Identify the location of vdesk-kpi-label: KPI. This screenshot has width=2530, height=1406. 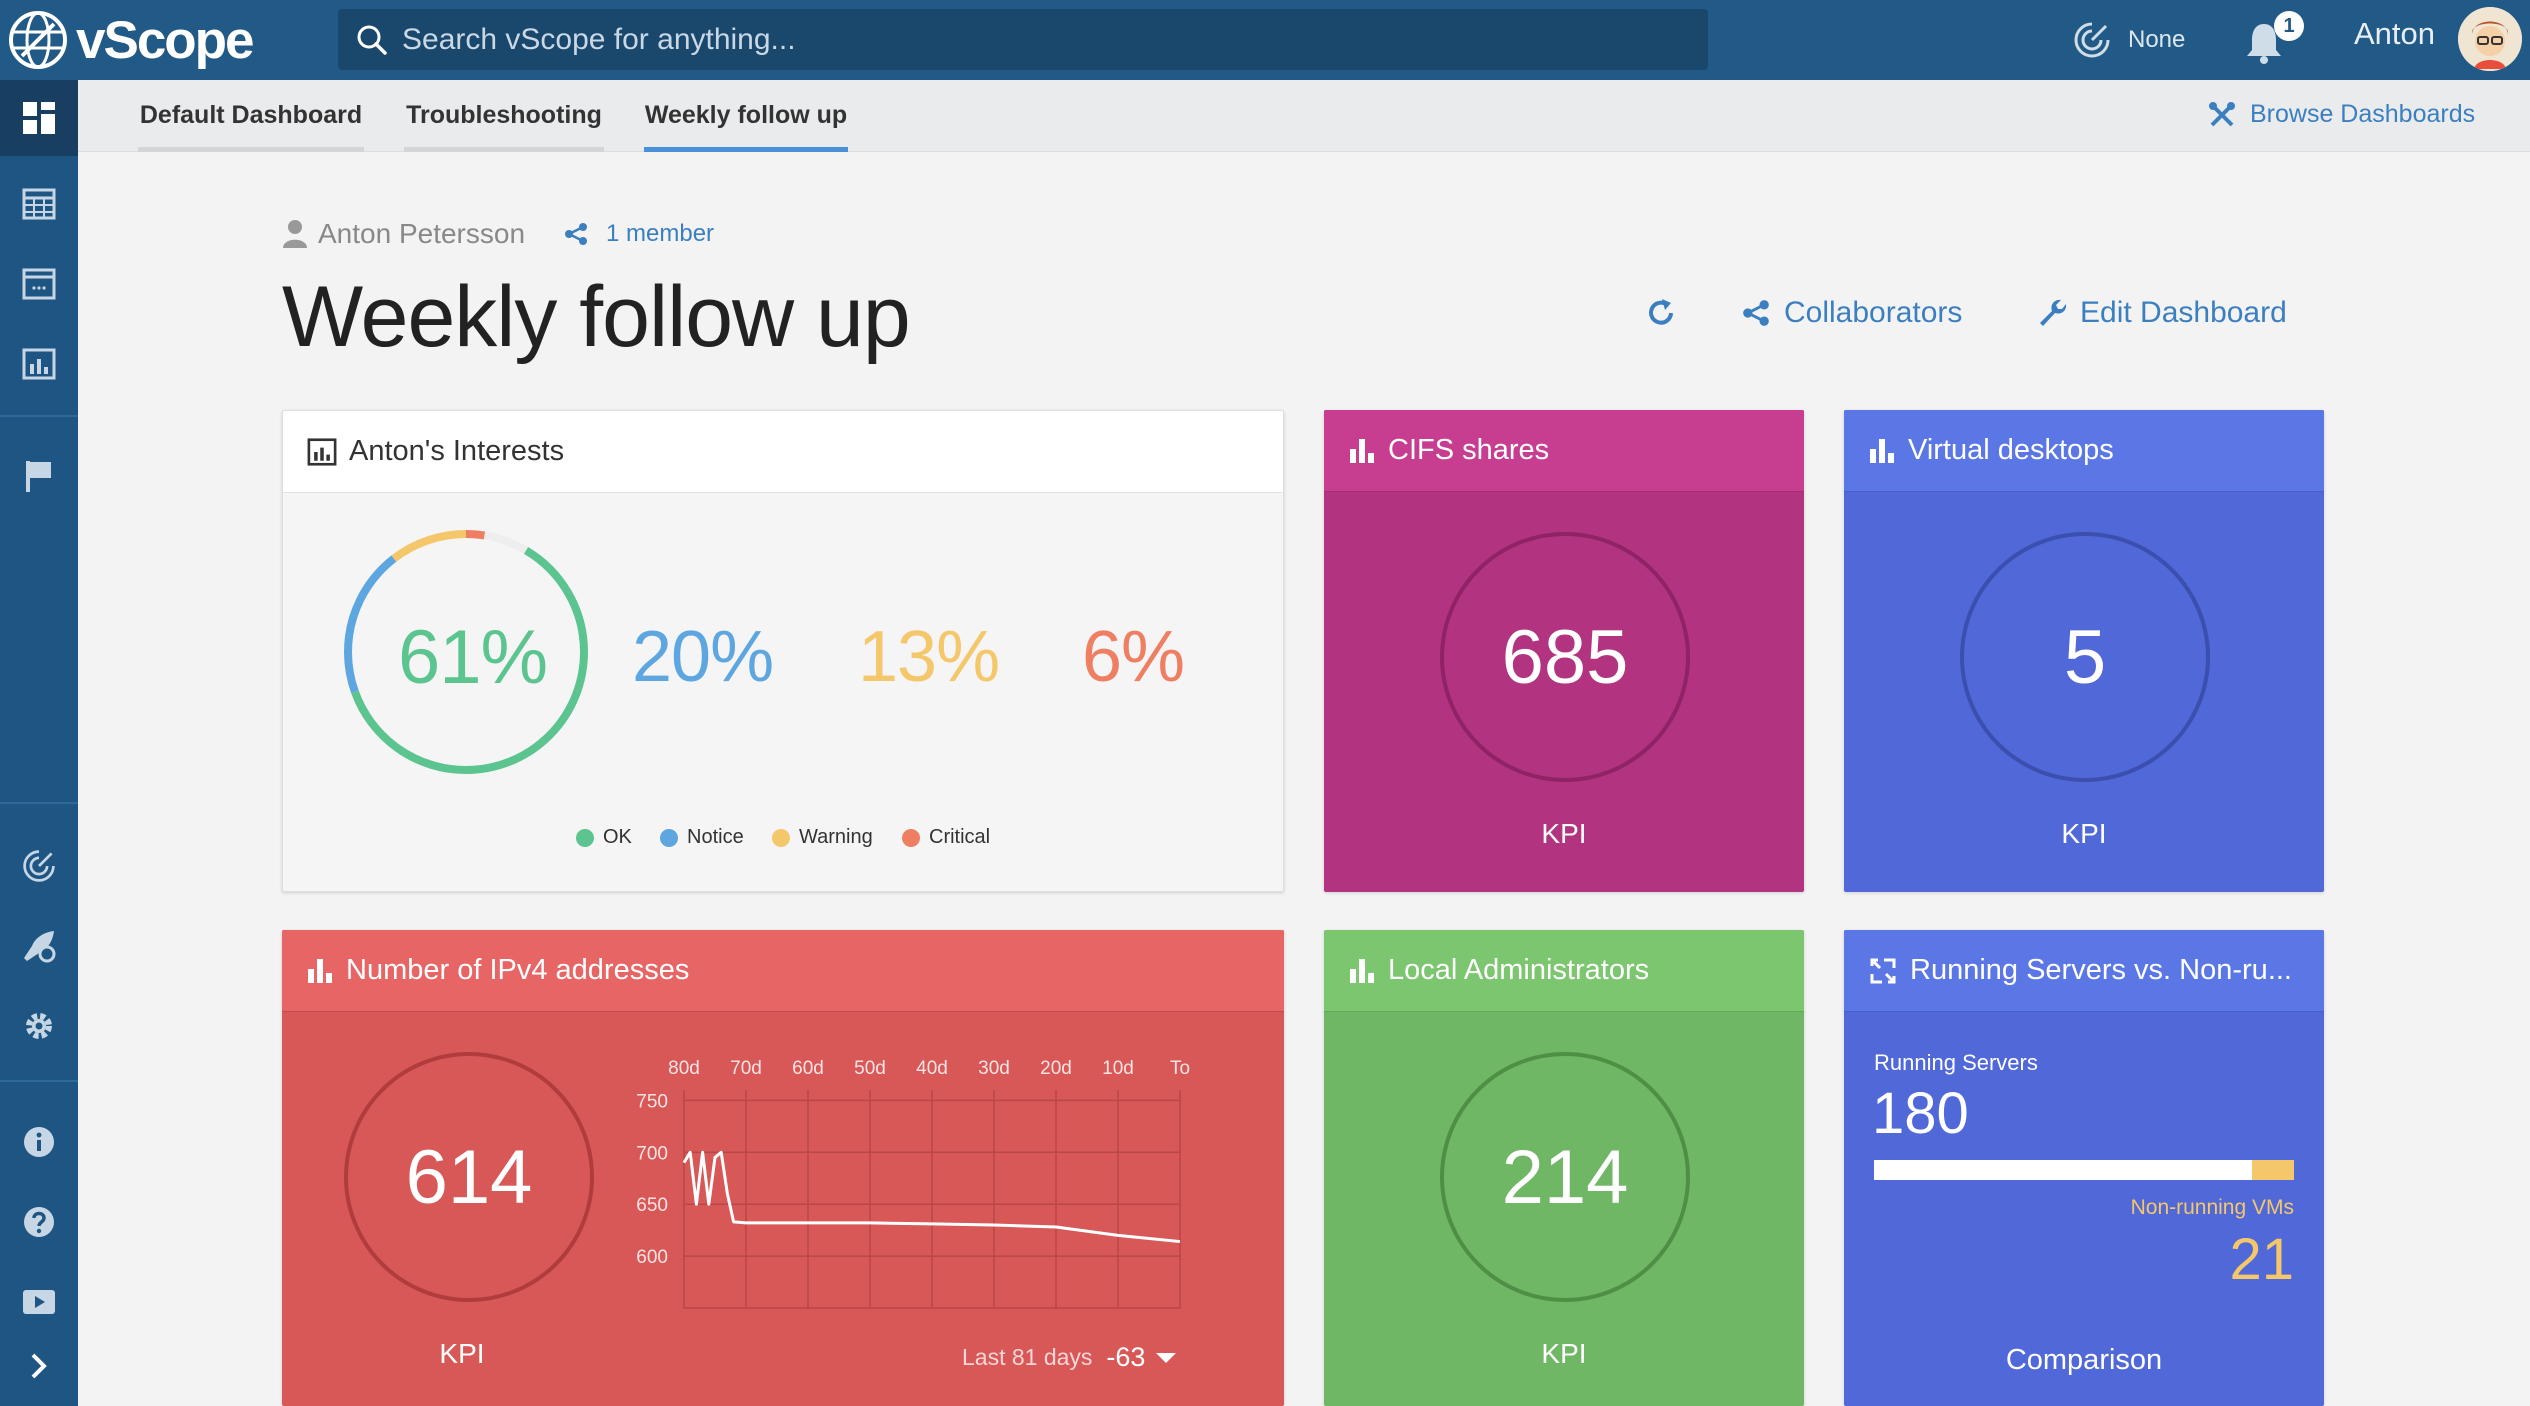
(2084, 833).